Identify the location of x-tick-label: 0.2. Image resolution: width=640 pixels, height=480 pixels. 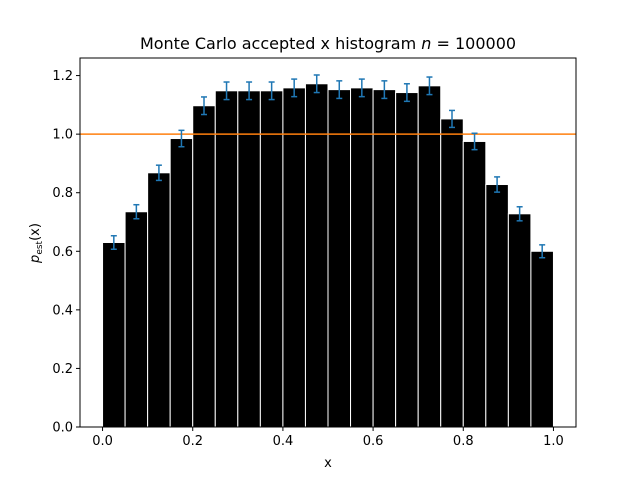
(192, 441).